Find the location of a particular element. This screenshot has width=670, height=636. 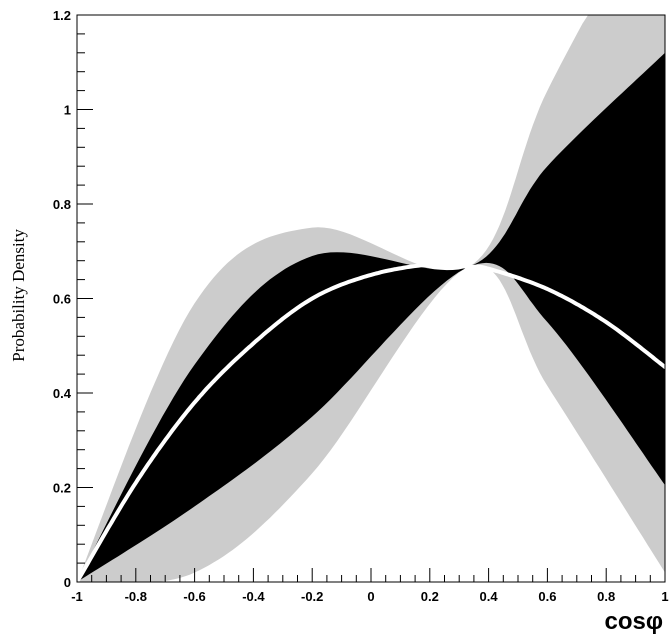

y-tick-label: 1.2 is located at coordinates (62, 15).